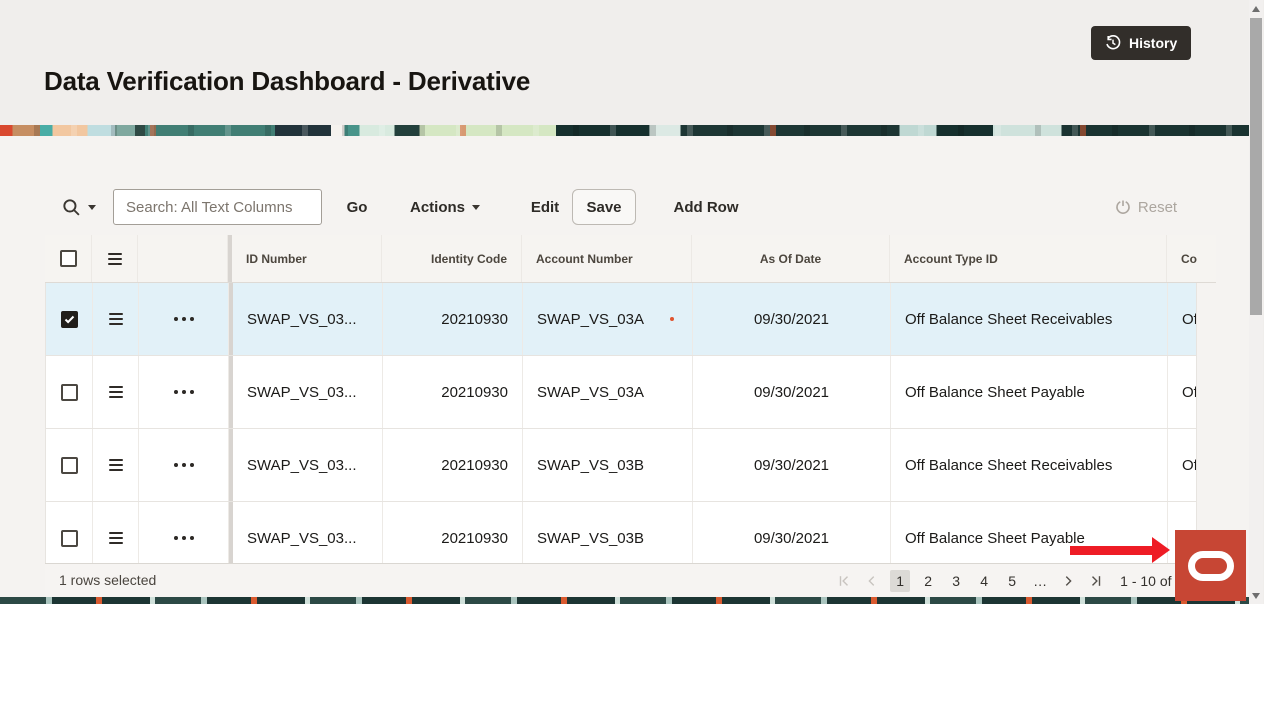  What do you see at coordinates (217, 207) in the screenshot?
I see `search-input` at bounding box center [217, 207].